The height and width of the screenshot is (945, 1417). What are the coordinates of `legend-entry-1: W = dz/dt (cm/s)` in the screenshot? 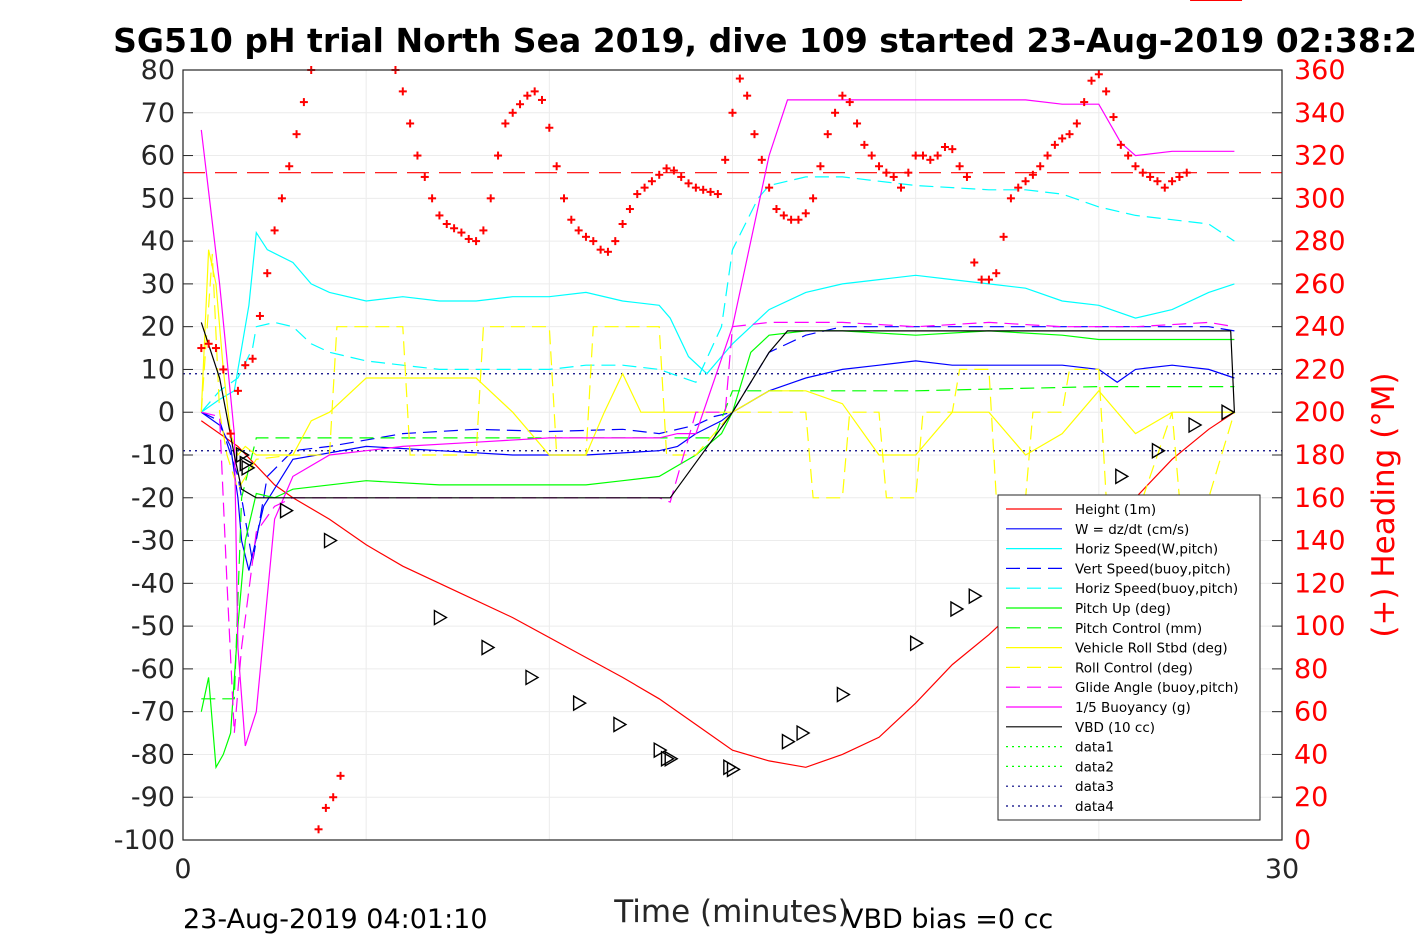 It's located at (1132, 530).